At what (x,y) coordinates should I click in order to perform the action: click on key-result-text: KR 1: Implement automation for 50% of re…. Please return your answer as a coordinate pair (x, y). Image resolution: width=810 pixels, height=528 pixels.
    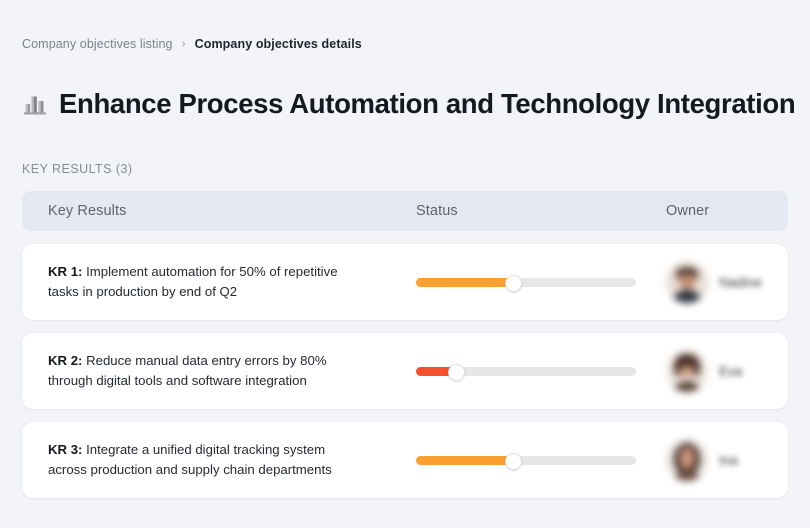
    Looking at the image, I should click on (198, 282).